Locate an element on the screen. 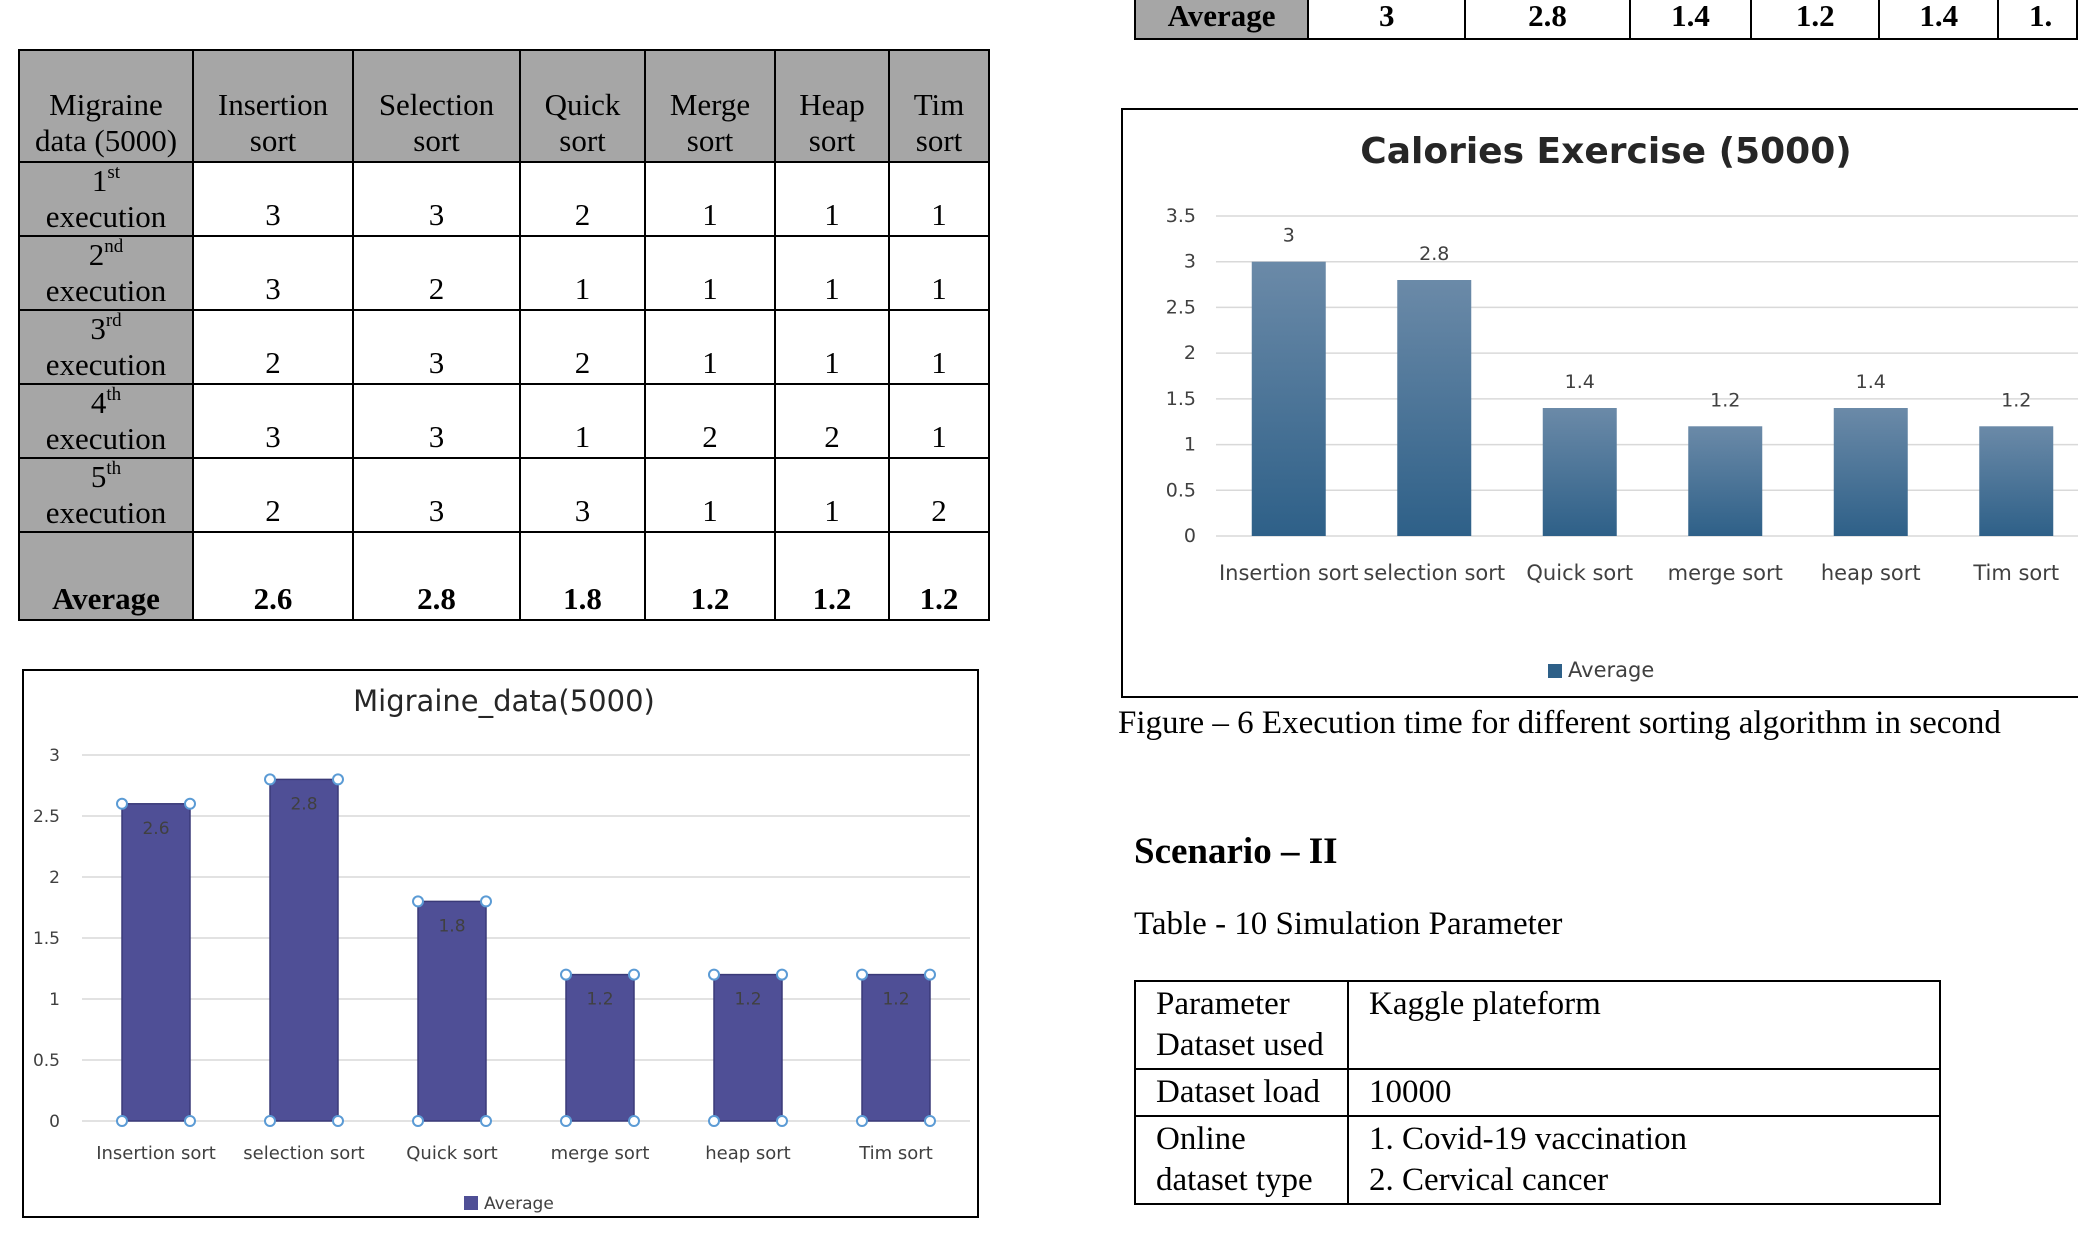 Image resolution: width=2078 pixels, height=1253 pixels. parameter-name: Parameter Dataset used is located at coordinates (1241, 1025).